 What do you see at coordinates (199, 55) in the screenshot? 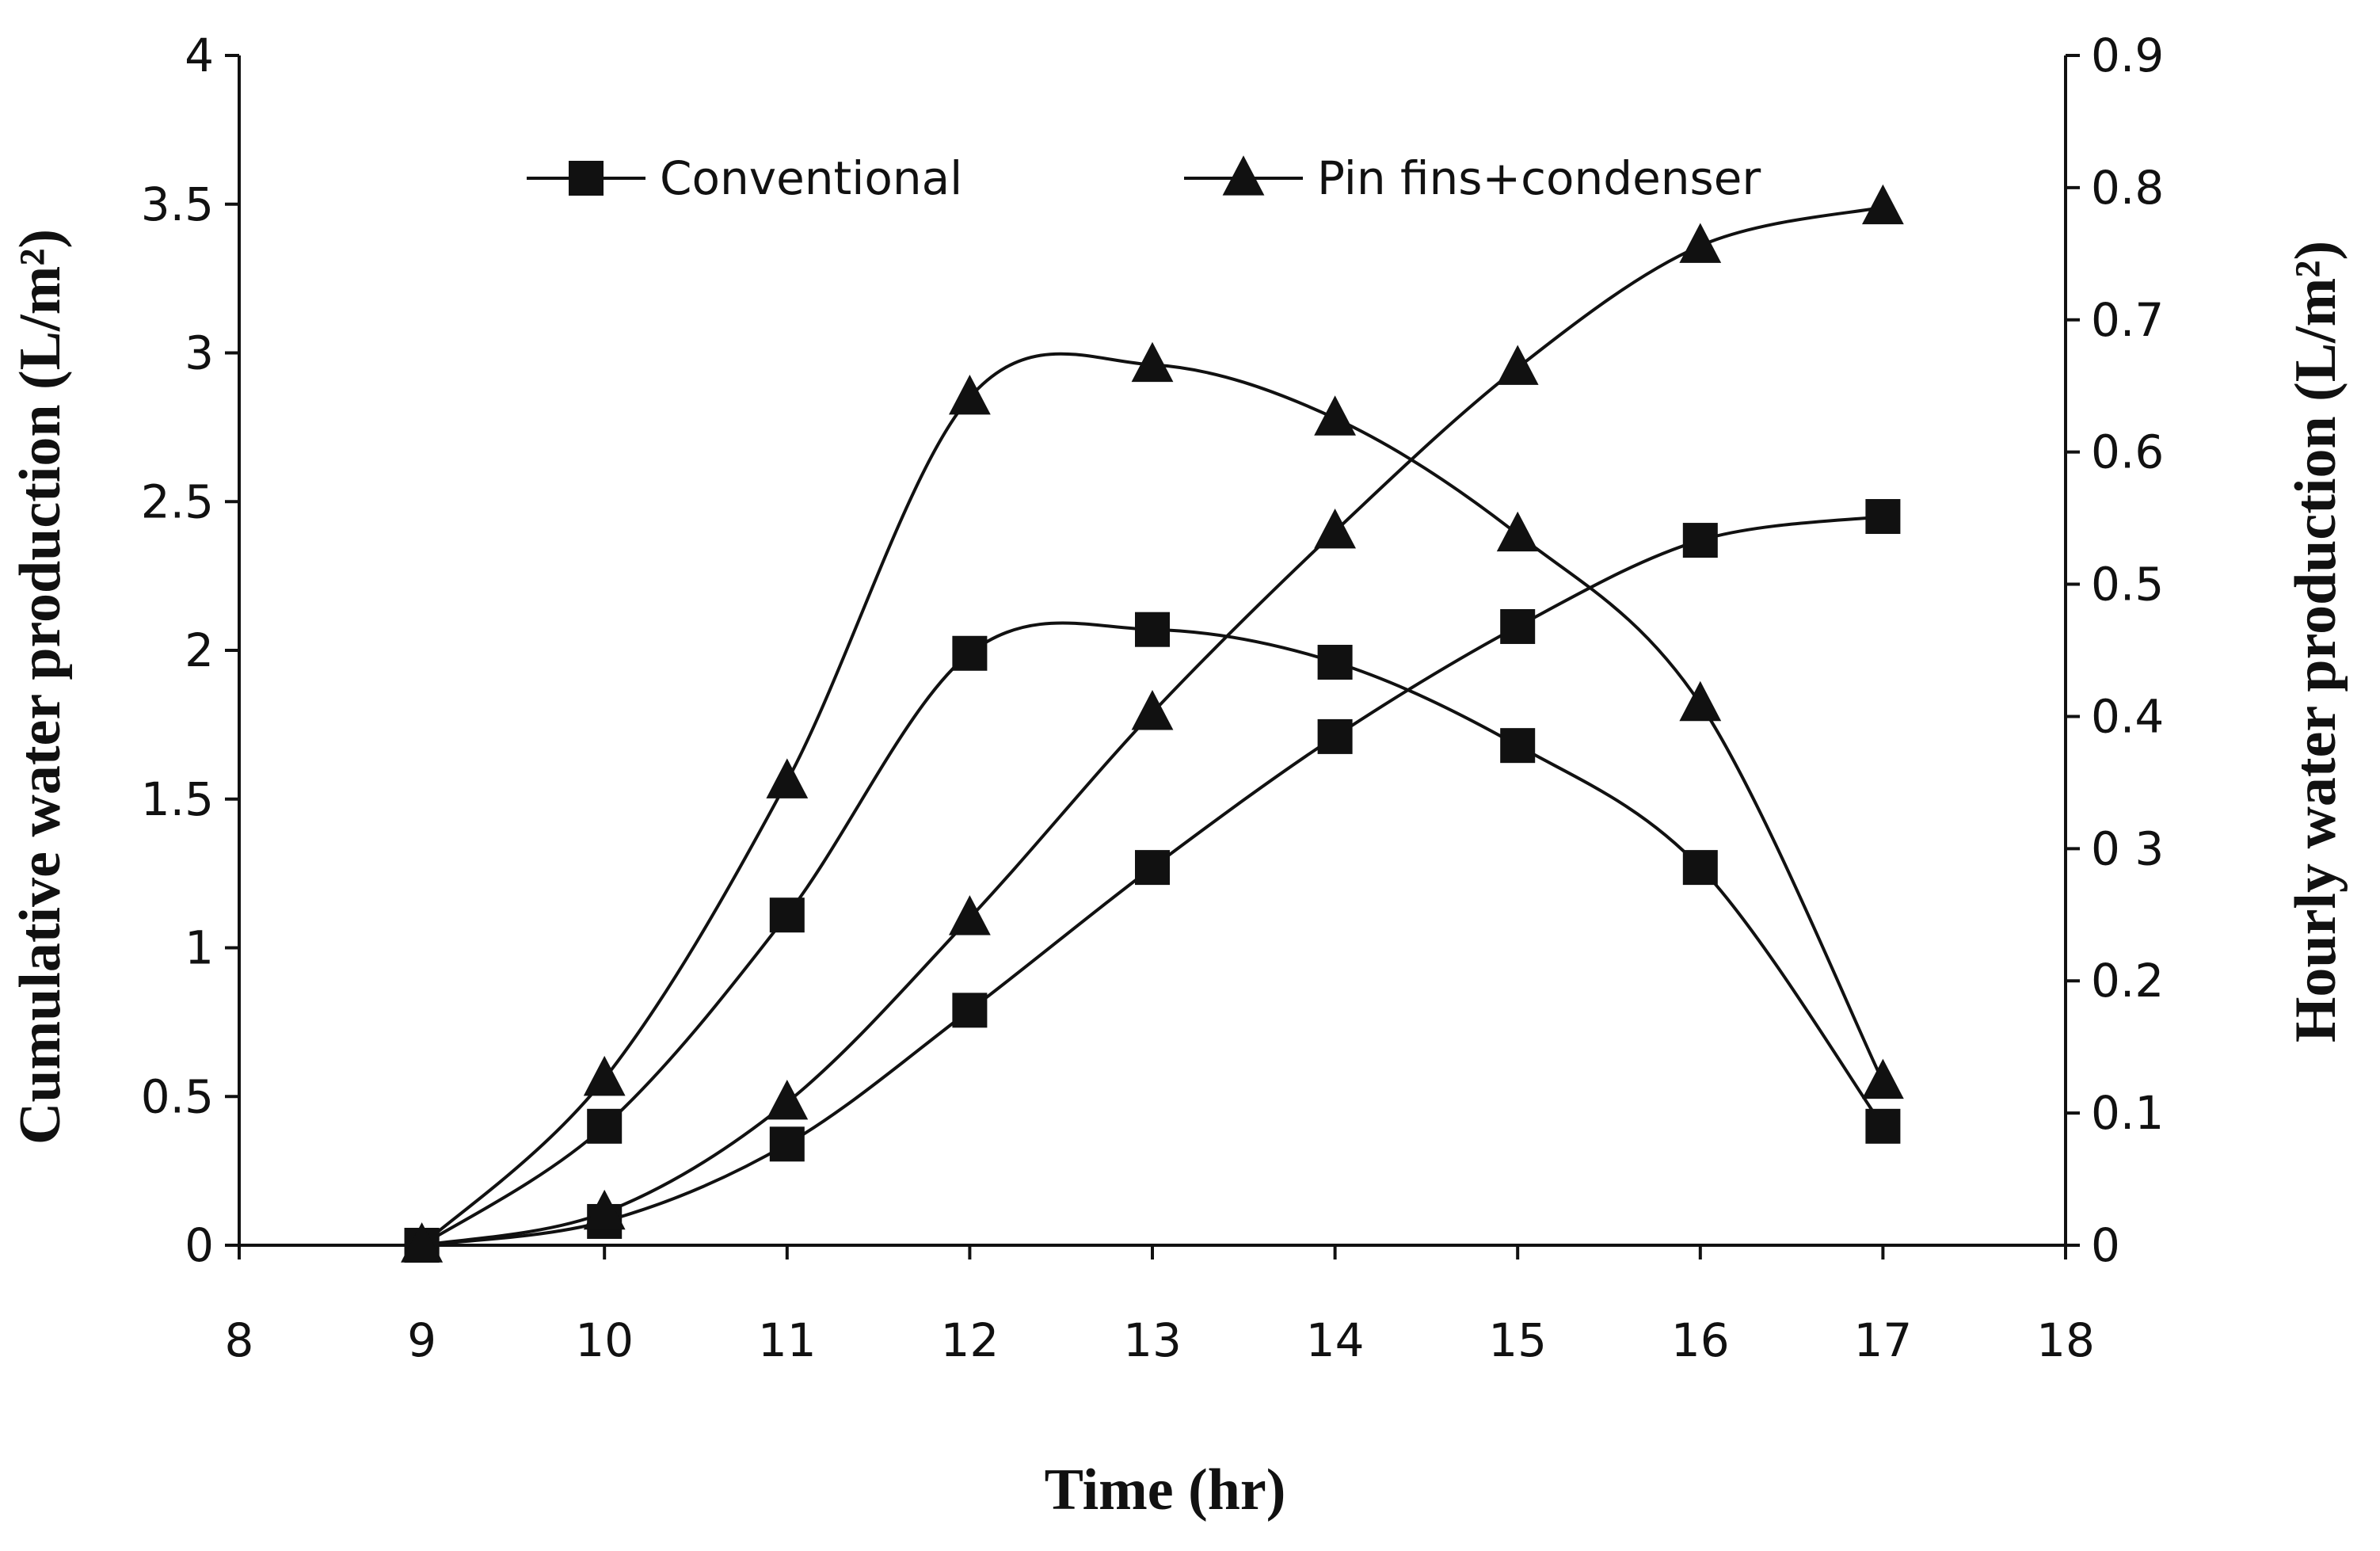
I see `y-left-tick-label: 4` at bounding box center [199, 55].